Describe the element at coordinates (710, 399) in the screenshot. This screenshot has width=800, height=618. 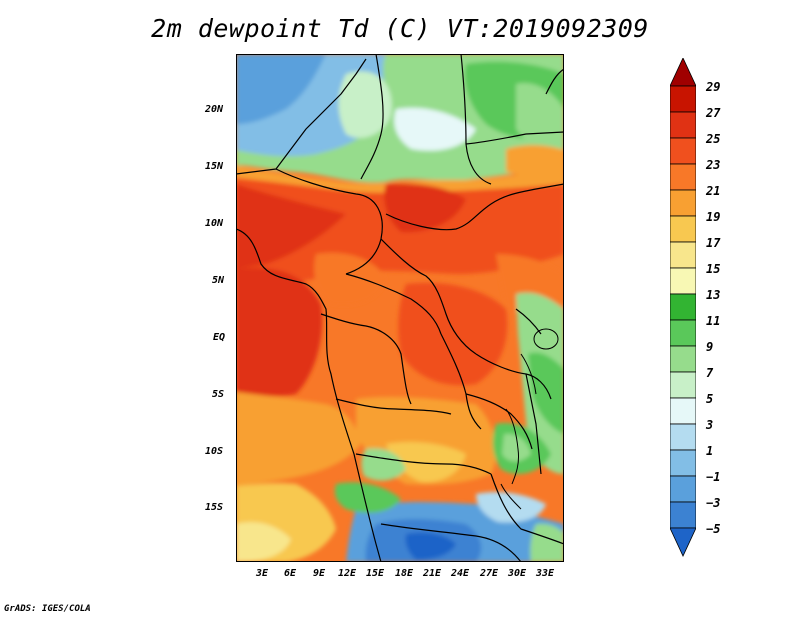
I see `colorbar-label-5: 5` at that location.